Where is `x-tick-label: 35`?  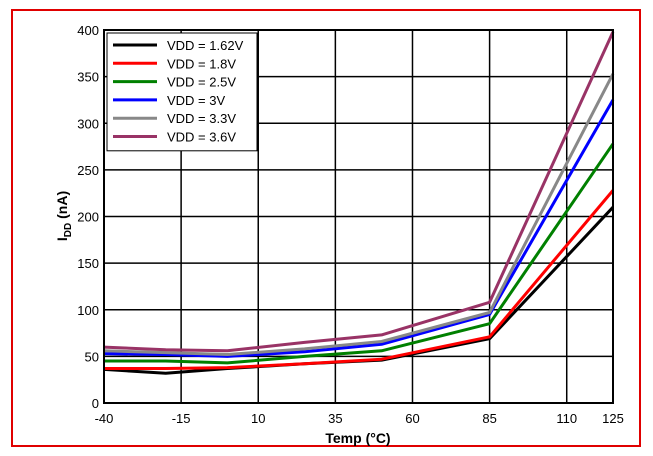 x-tick-label: 35 is located at coordinates (335, 418).